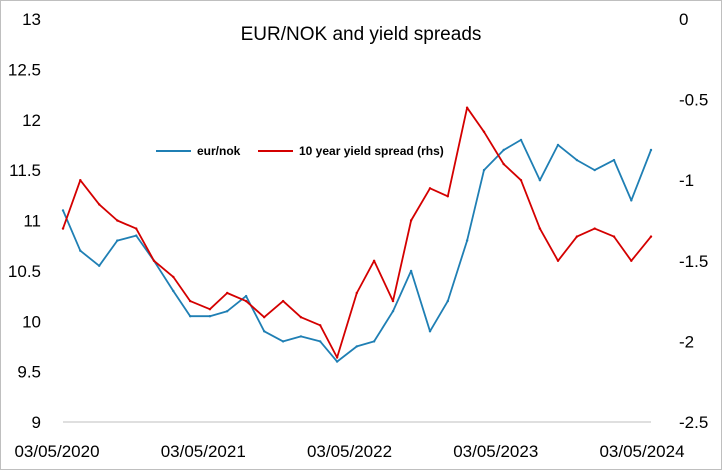 This screenshot has height=470, width=722. What do you see at coordinates (683, 19) in the screenshot?
I see `y2-tick-label: 0` at bounding box center [683, 19].